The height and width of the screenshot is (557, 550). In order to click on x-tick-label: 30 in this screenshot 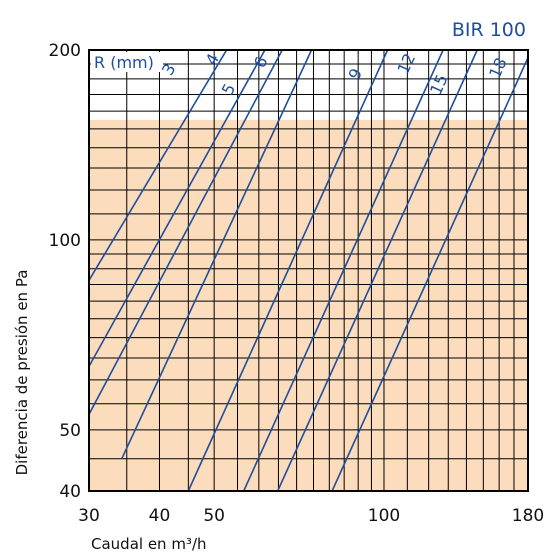, I will do `click(89, 516)`.